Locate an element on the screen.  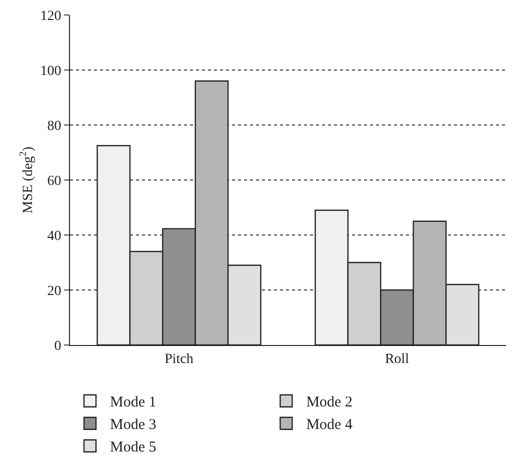
legend-label: Mode 1 is located at coordinates (133, 402).